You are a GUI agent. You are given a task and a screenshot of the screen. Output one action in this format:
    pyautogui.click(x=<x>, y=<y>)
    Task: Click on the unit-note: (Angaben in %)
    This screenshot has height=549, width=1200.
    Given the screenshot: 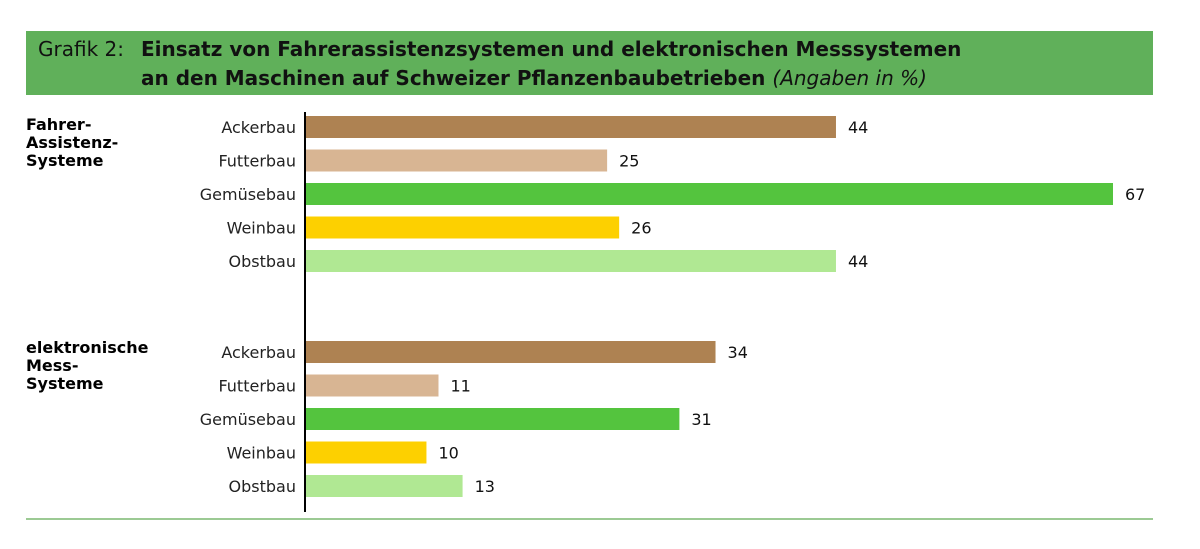 What is the action you would take?
    pyautogui.click(x=849, y=78)
    